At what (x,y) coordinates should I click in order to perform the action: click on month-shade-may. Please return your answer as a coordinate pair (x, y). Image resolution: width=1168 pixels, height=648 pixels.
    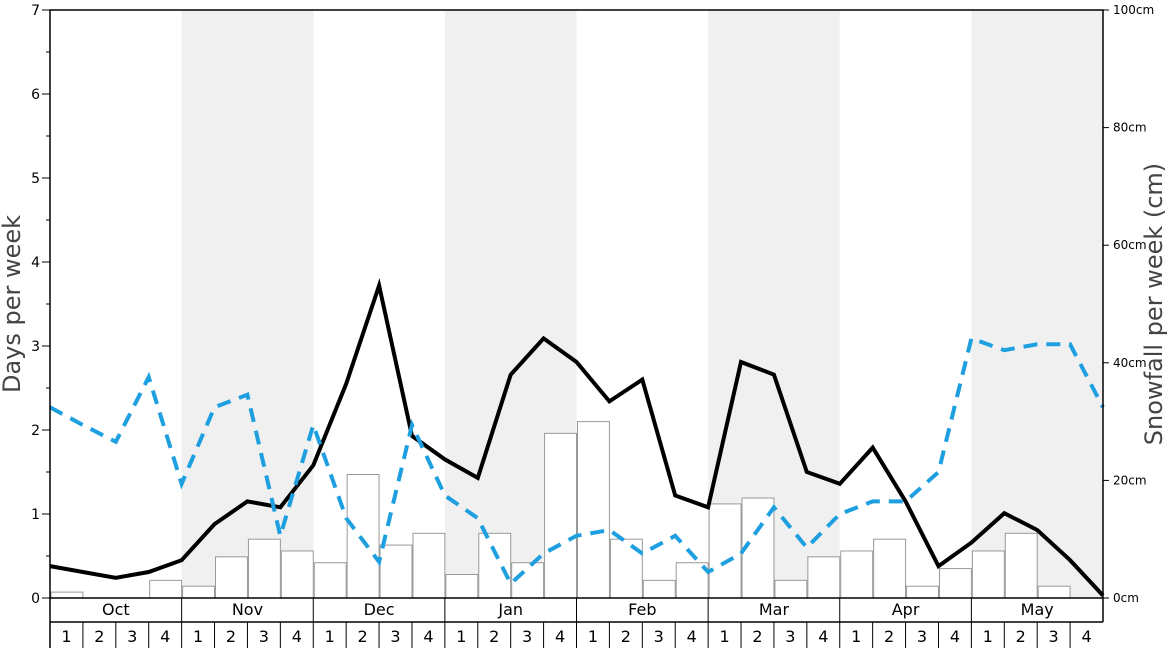
    Looking at the image, I should click on (1037, 304).